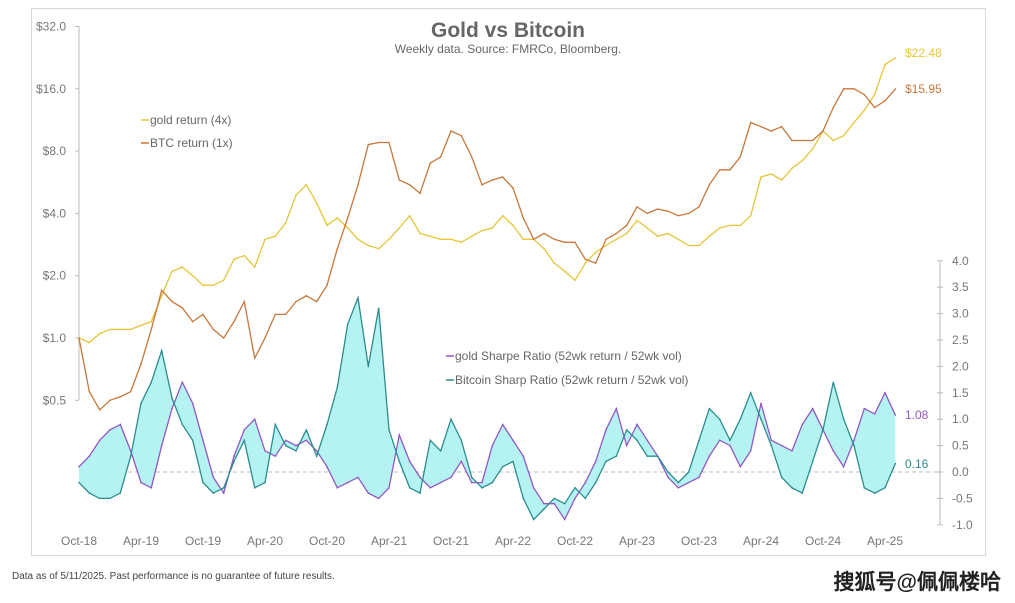 The height and width of the screenshot is (603, 1015). I want to click on left-axis-tick-label: $8.0, so click(55, 151).